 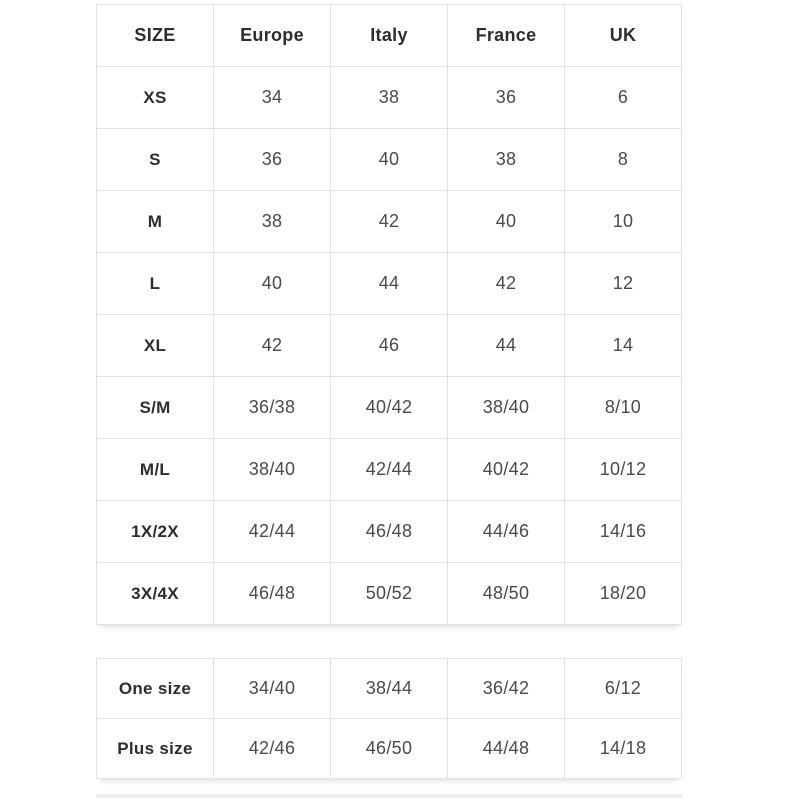 I want to click on table-row-s: S 36 40 38 8, so click(x=389, y=159).